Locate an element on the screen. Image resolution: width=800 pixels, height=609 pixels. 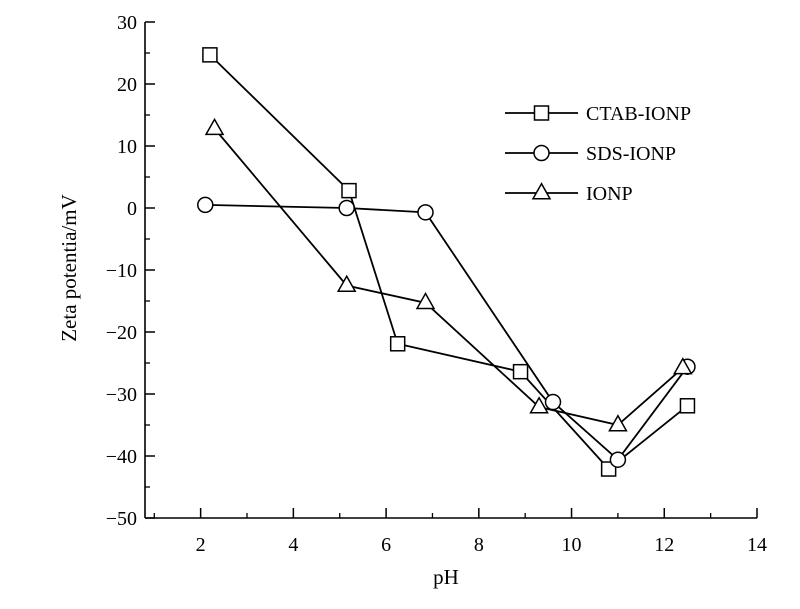
x-tick-label: 12 is located at coordinates (664, 545).